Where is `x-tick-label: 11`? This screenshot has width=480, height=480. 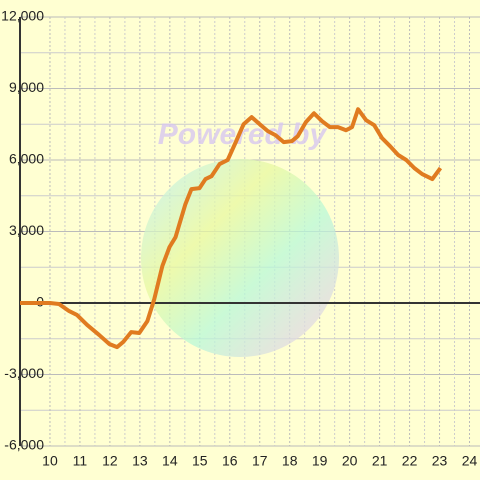
x-tick-label: 11 is located at coordinates (80, 461).